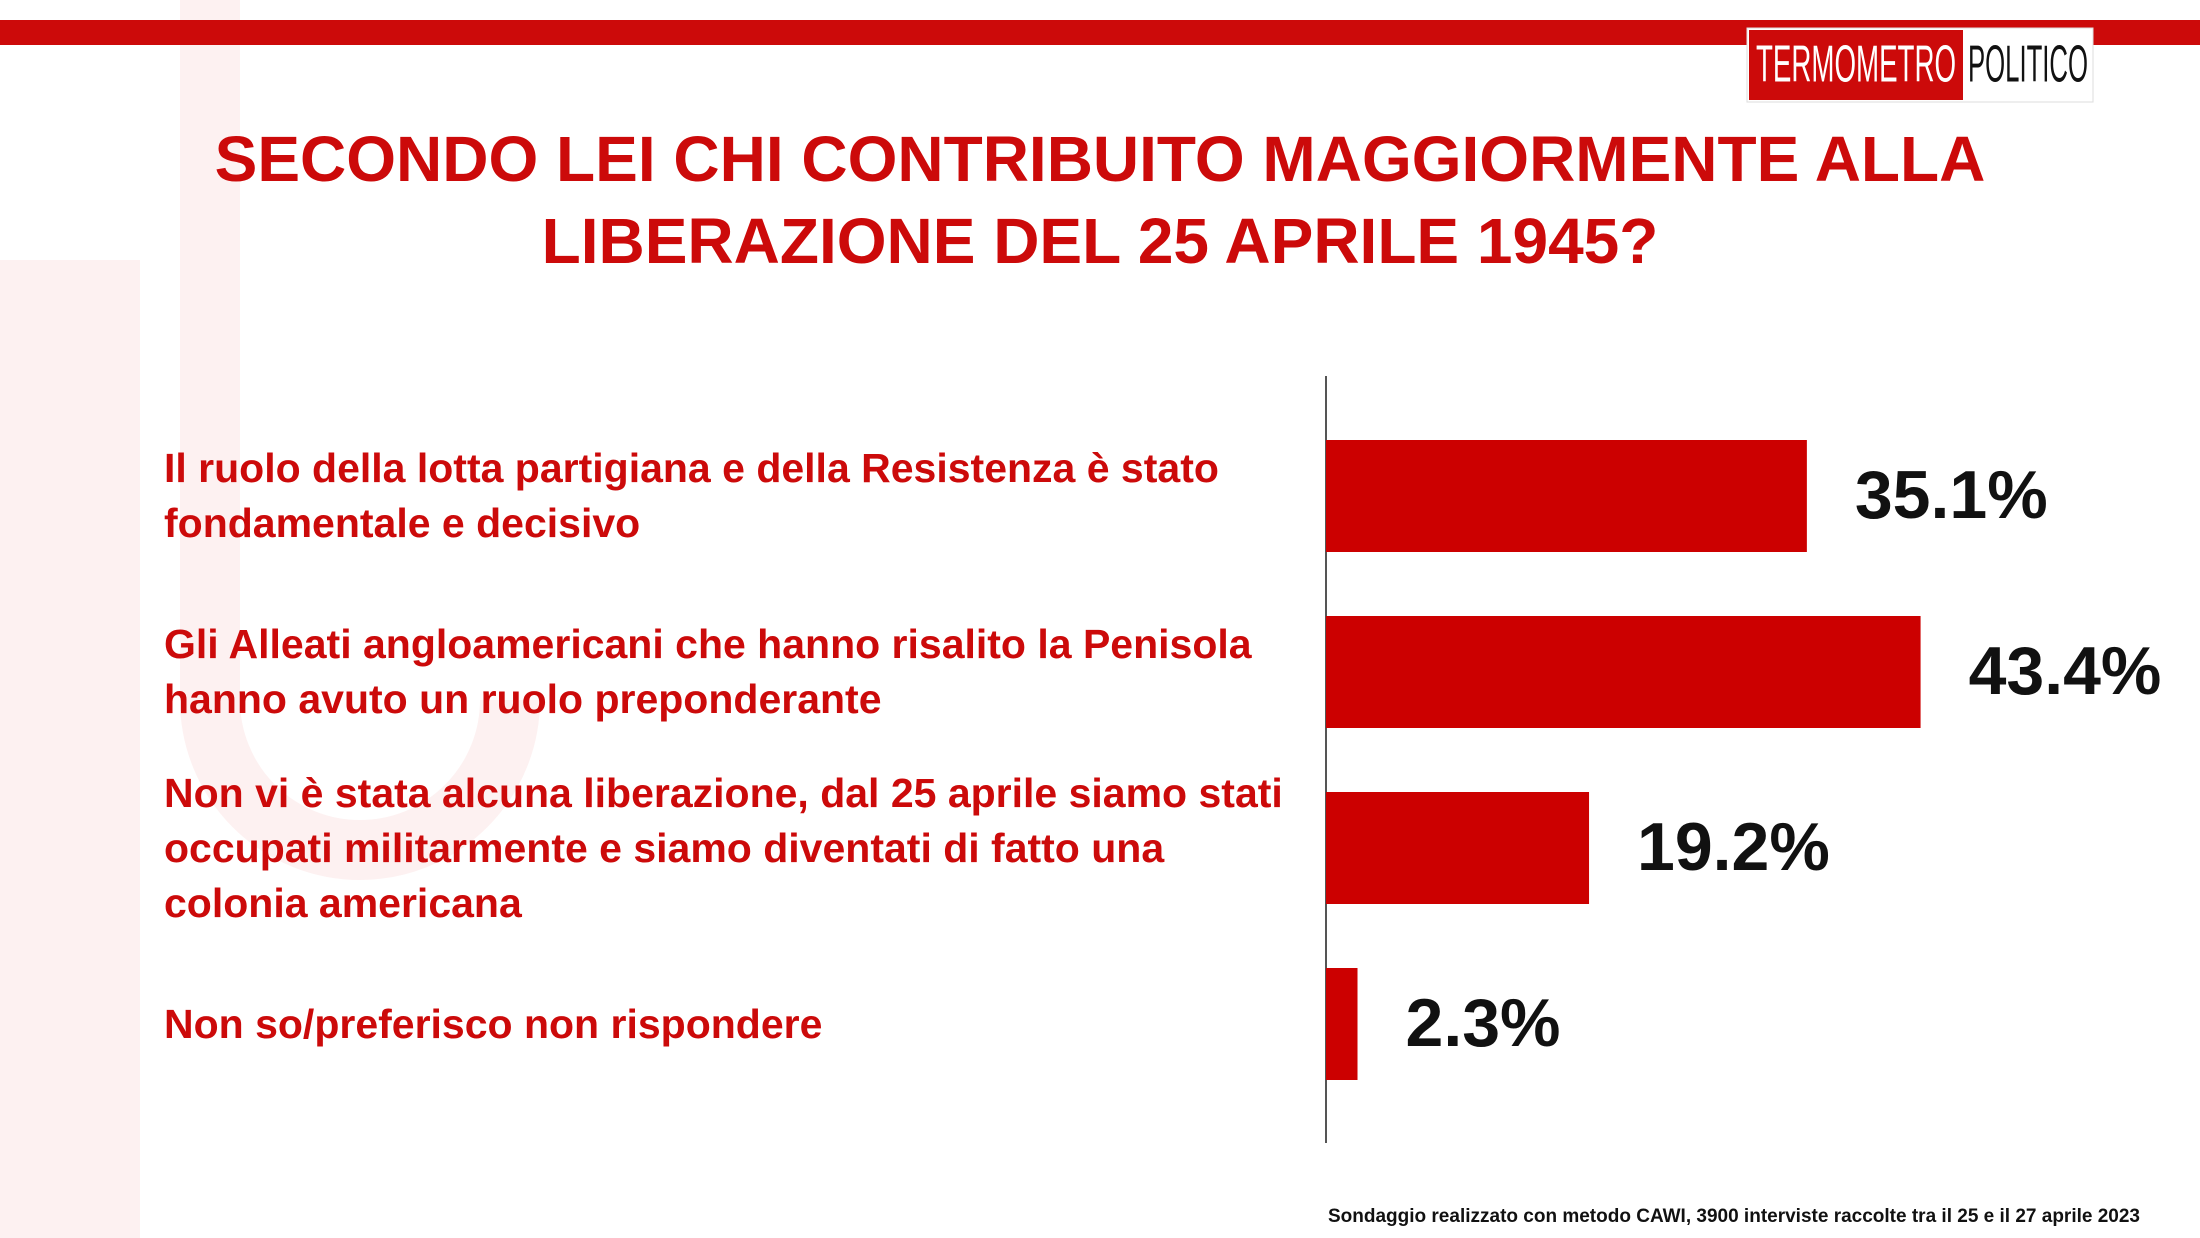 The width and height of the screenshot is (2200, 1238). What do you see at coordinates (1483, 1023) in the screenshot?
I see `value-label: 2.3%` at bounding box center [1483, 1023].